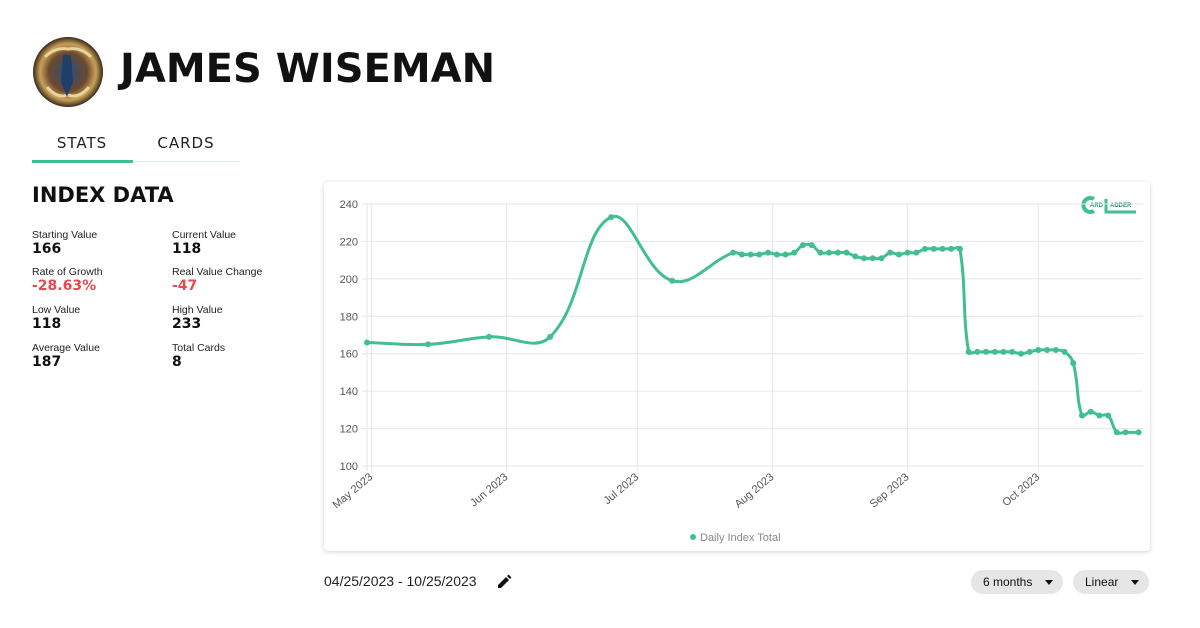 The width and height of the screenshot is (1200, 628). What do you see at coordinates (65, 235) in the screenshot?
I see `stat-label: Starting Value` at bounding box center [65, 235].